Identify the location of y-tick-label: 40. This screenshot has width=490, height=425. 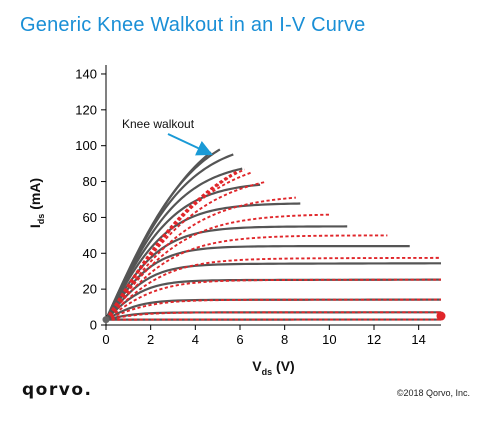
(90, 253).